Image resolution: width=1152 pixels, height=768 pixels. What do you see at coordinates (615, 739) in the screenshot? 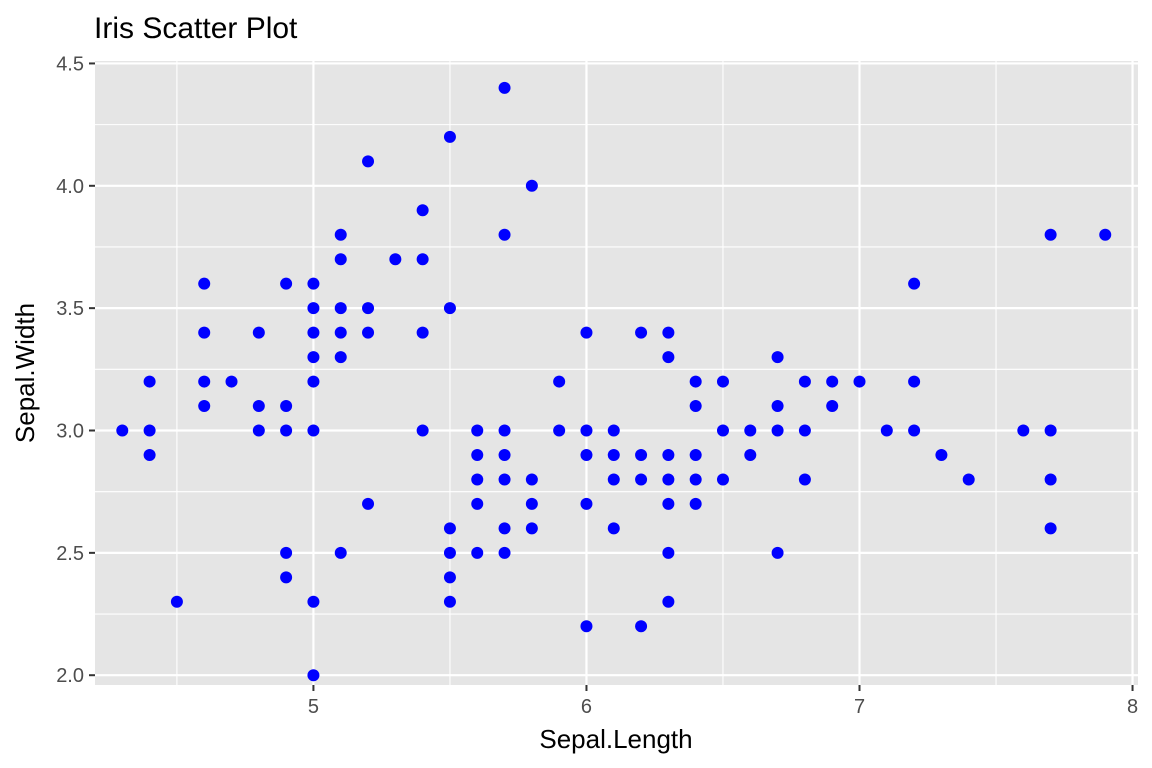
I see `x-axis-title: Sepal.Length` at bounding box center [615, 739].